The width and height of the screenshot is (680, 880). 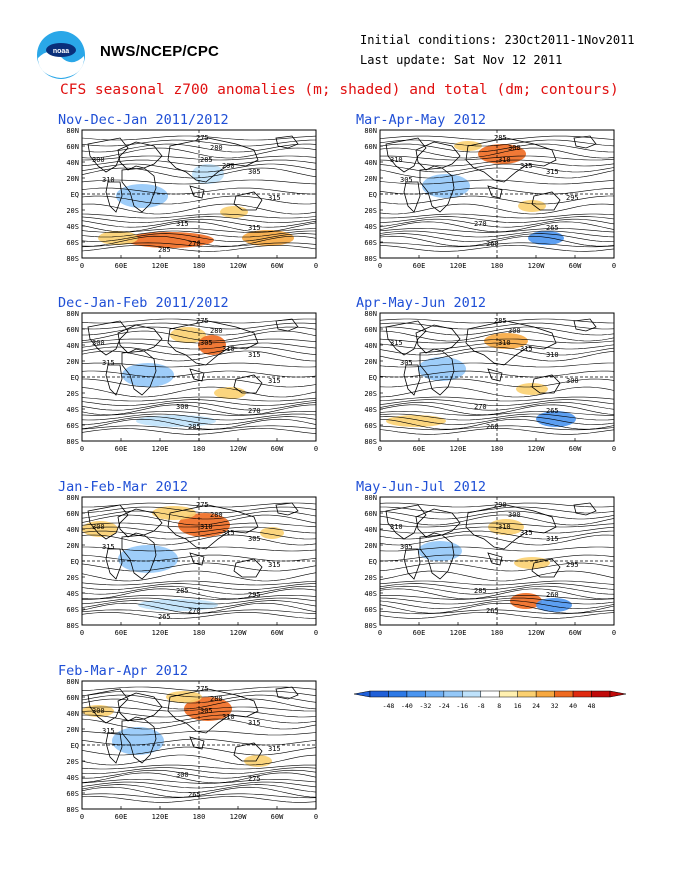 What do you see at coordinates (573, 706) in the screenshot?
I see `colorbar-tick-label: 40` at bounding box center [573, 706].